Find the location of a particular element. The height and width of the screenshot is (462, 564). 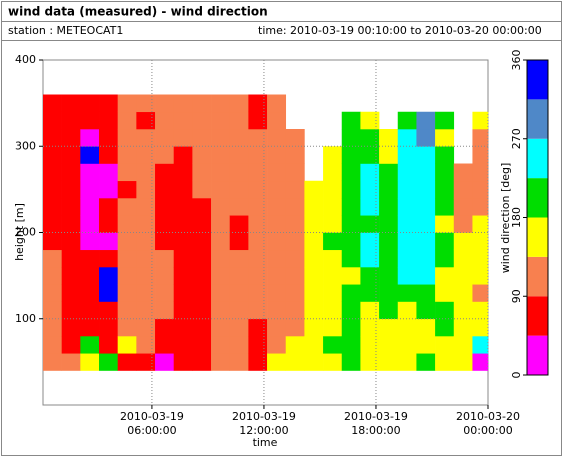

y-tick-label: 300 is located at coordinates (25, 145).